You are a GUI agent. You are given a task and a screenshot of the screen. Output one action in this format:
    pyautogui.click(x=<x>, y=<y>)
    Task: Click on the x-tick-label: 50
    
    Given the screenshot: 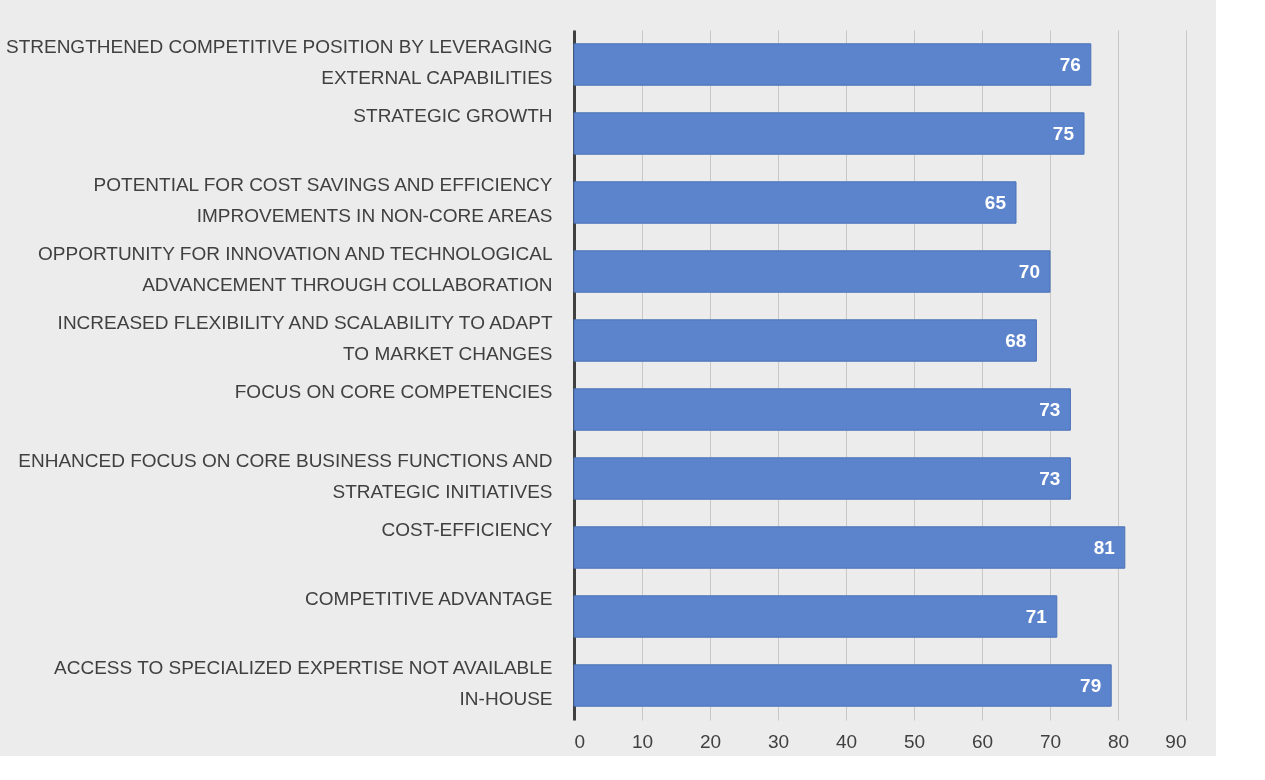 What is the action you would take?
    pyautogui.click(x=914, y=741)
    